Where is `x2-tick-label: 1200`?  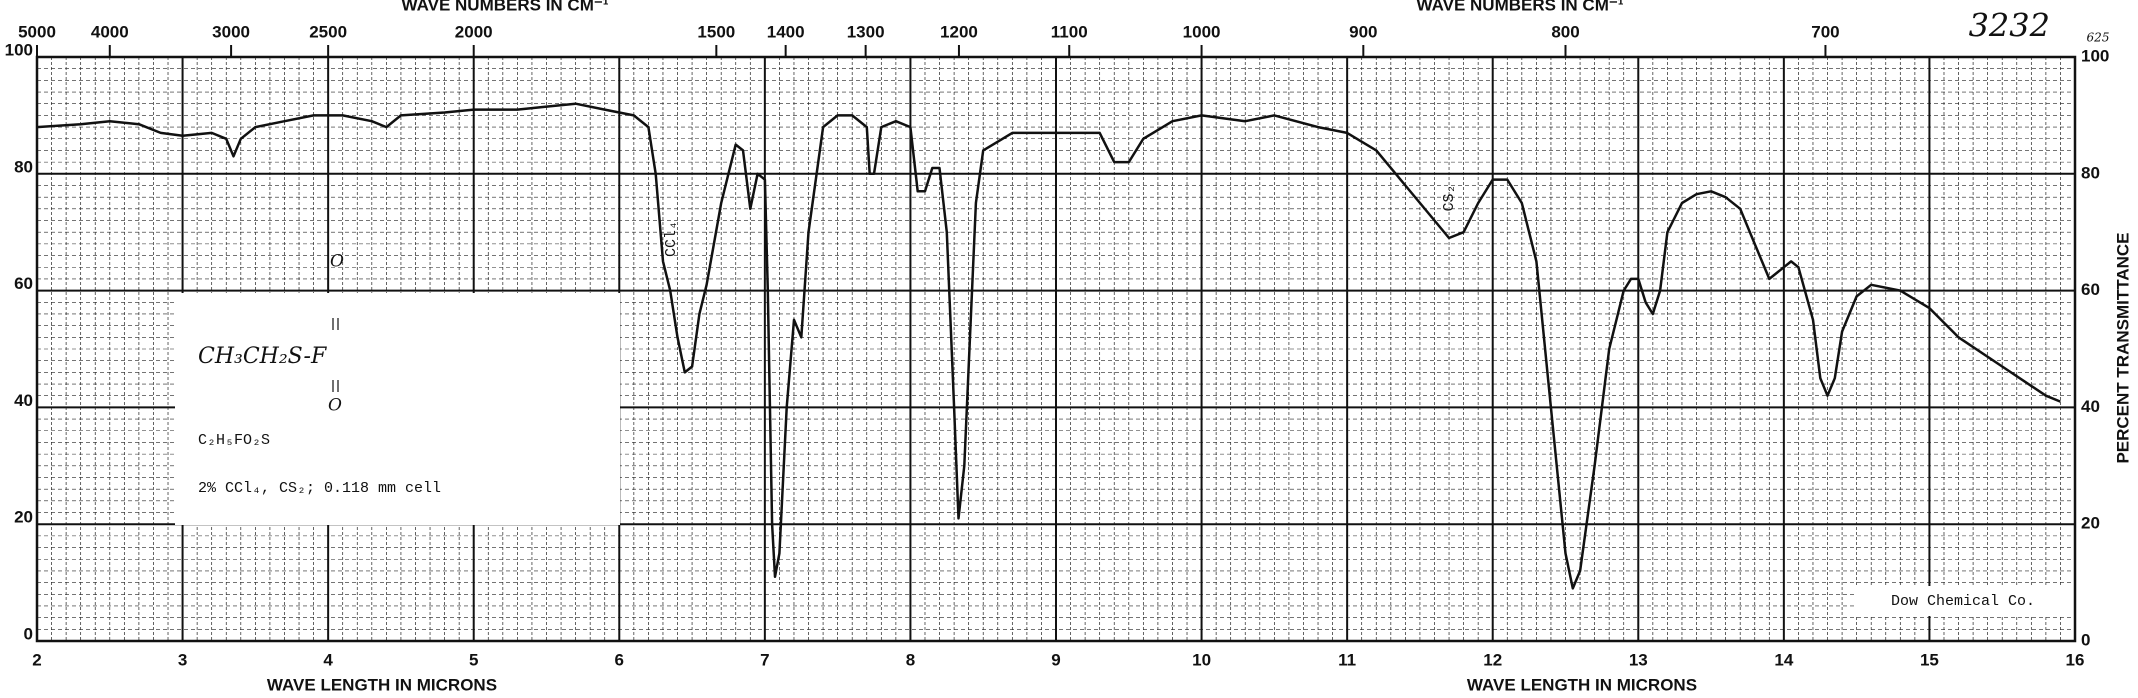 x2-tick-label: 1200 is located at coordinates (959, 31).